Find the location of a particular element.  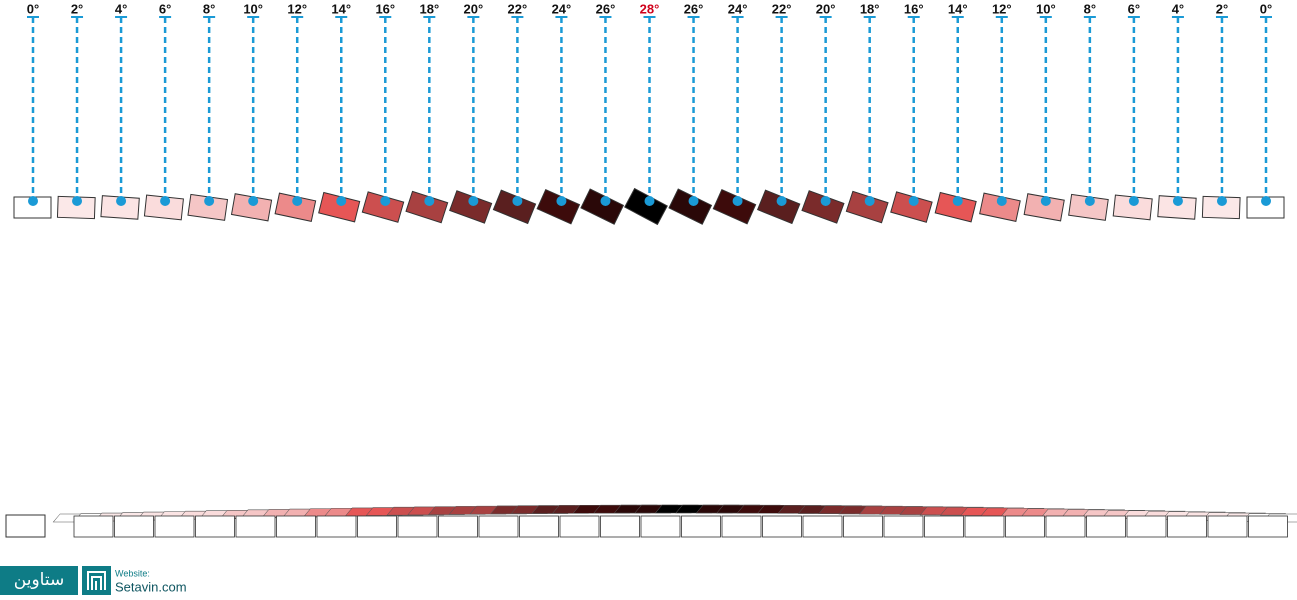

logo-icon is located at coordinates (96, 580).